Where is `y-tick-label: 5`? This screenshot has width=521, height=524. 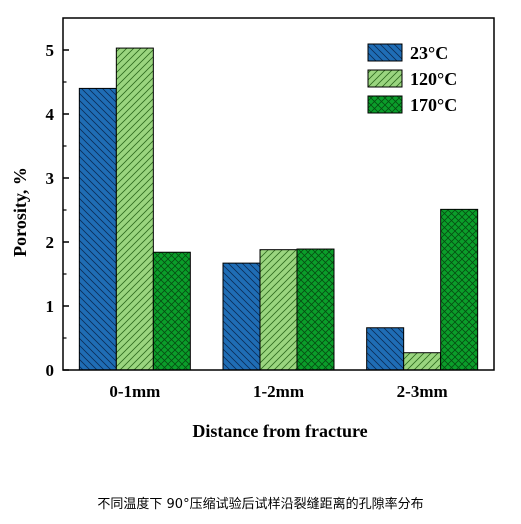 y-tick-label: 5 is located at coordinates (50, 50).